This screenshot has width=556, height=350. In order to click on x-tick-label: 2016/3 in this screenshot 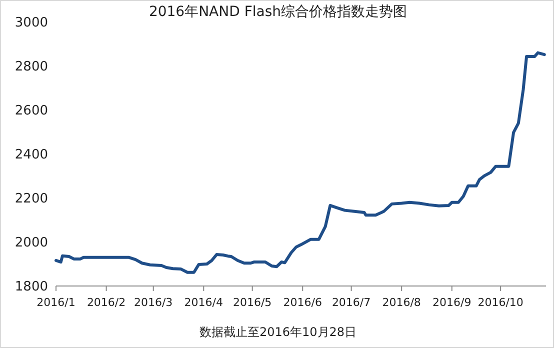, I will do `click(153, 302)`.